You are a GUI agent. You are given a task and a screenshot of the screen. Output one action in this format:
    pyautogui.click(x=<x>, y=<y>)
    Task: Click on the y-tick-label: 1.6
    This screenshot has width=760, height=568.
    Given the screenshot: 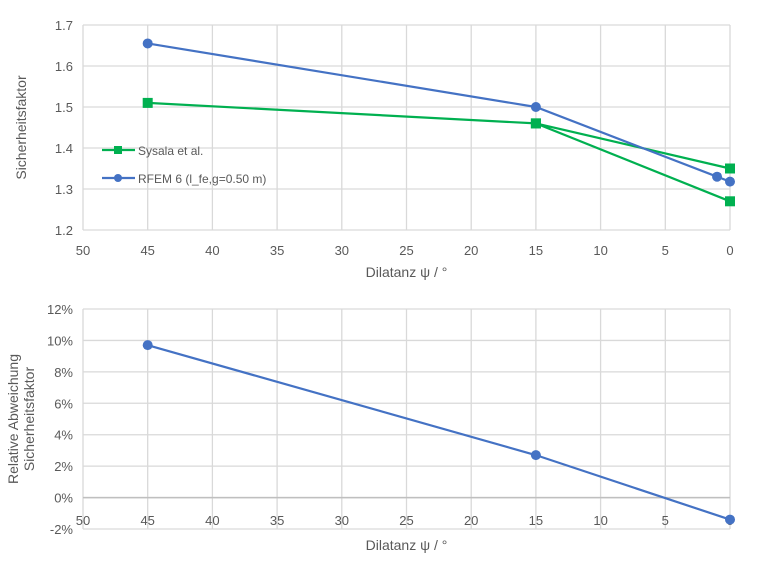 What is the action you would take?
    pyautogui.click(x=64, y=66)
    